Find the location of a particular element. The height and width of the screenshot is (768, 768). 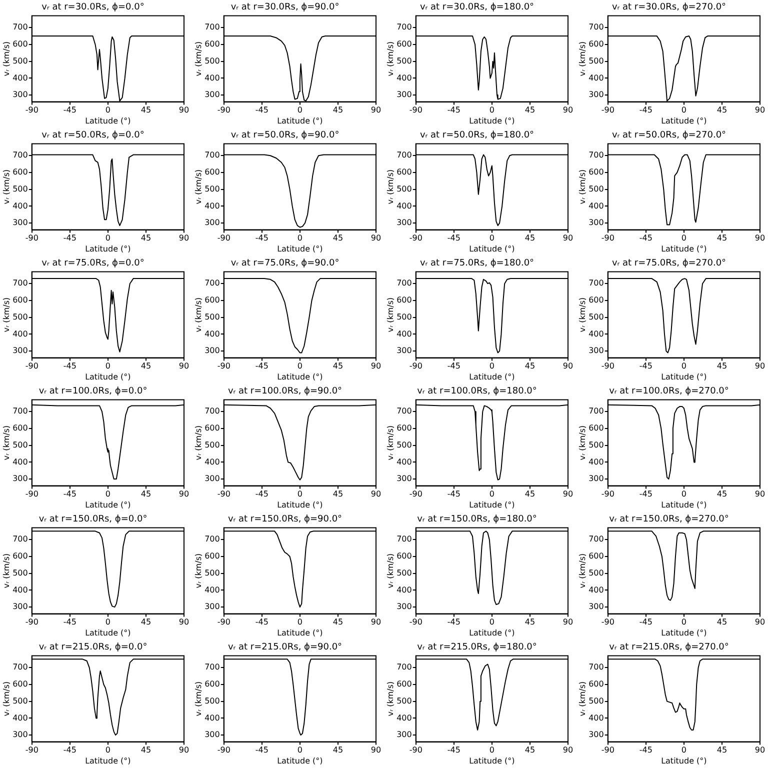

chart-title: vᵣ at r=75.0Rs, ϕ=180.0° is located at coordinates (477, 263).